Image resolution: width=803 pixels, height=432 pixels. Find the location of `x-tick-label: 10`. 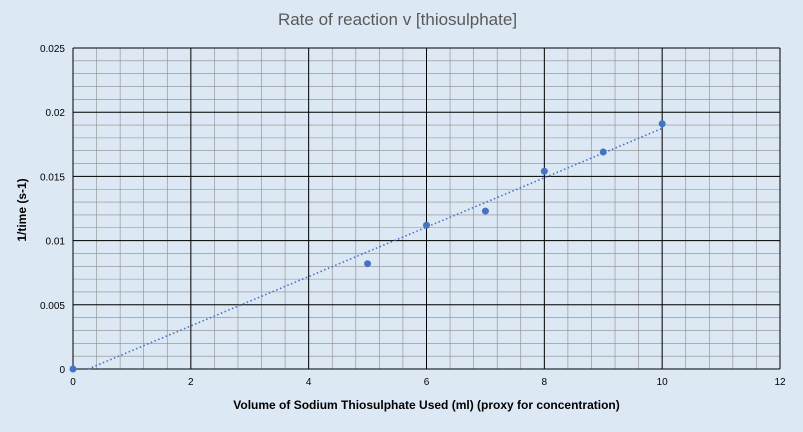

x-tick-label: 10 is located at coordinates (663, 382).